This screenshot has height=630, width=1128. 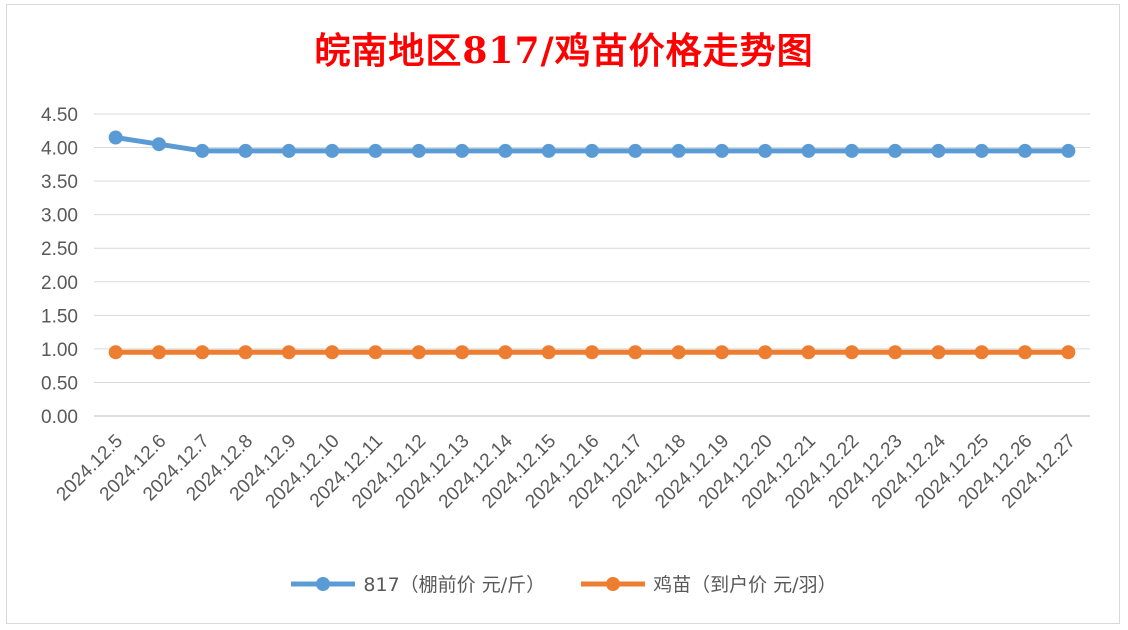 I want to click on legend-item-chick: 鸡苗（到户价 元/羽）, so click(x=709, y=583).